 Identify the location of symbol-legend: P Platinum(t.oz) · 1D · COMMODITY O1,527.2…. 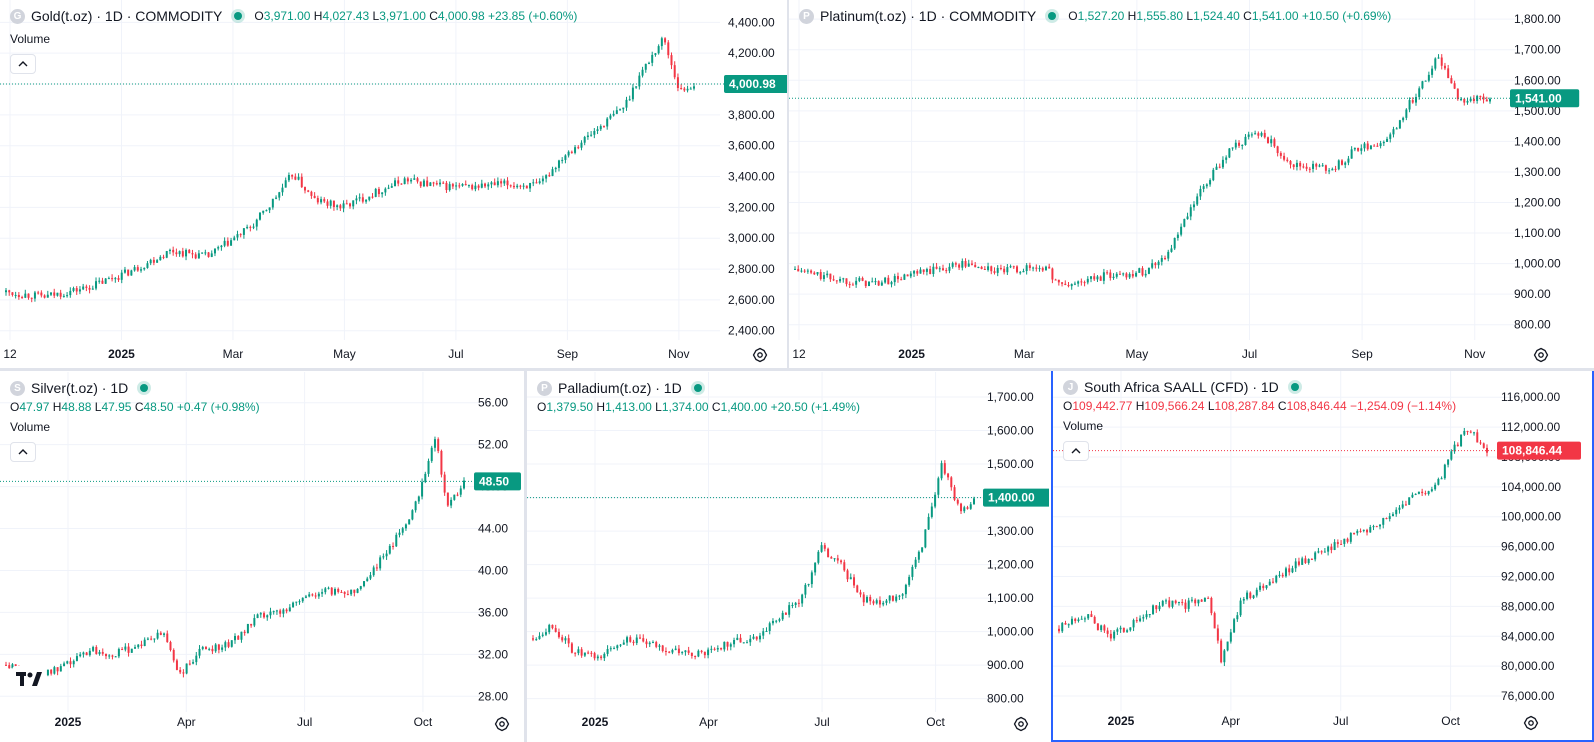
(1095, 16).